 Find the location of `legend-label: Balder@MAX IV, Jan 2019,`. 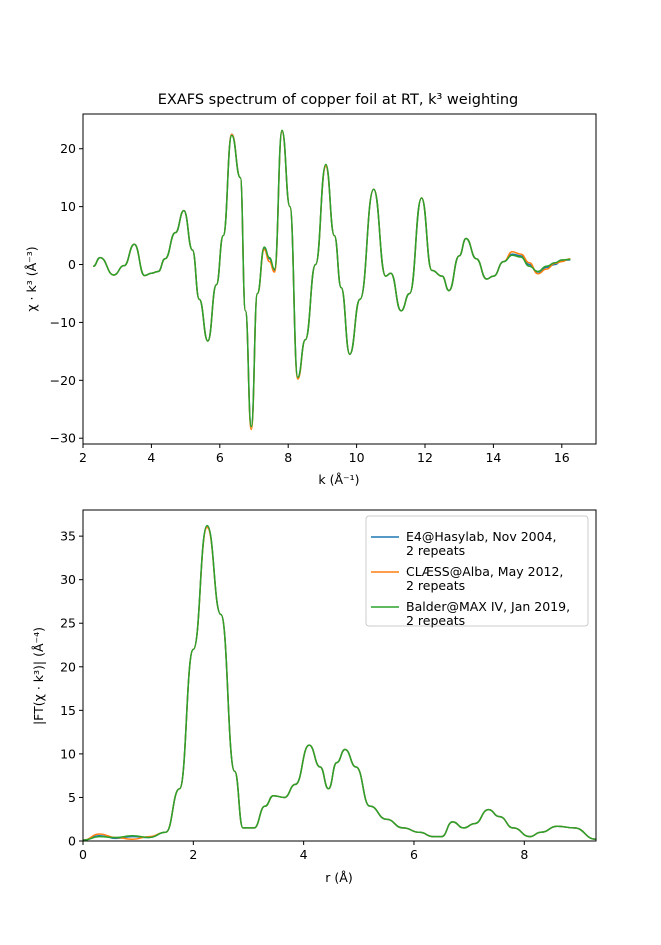

legend-label: Balder@MAX IV, Jan 2019, is located at coordinates (488, 606).